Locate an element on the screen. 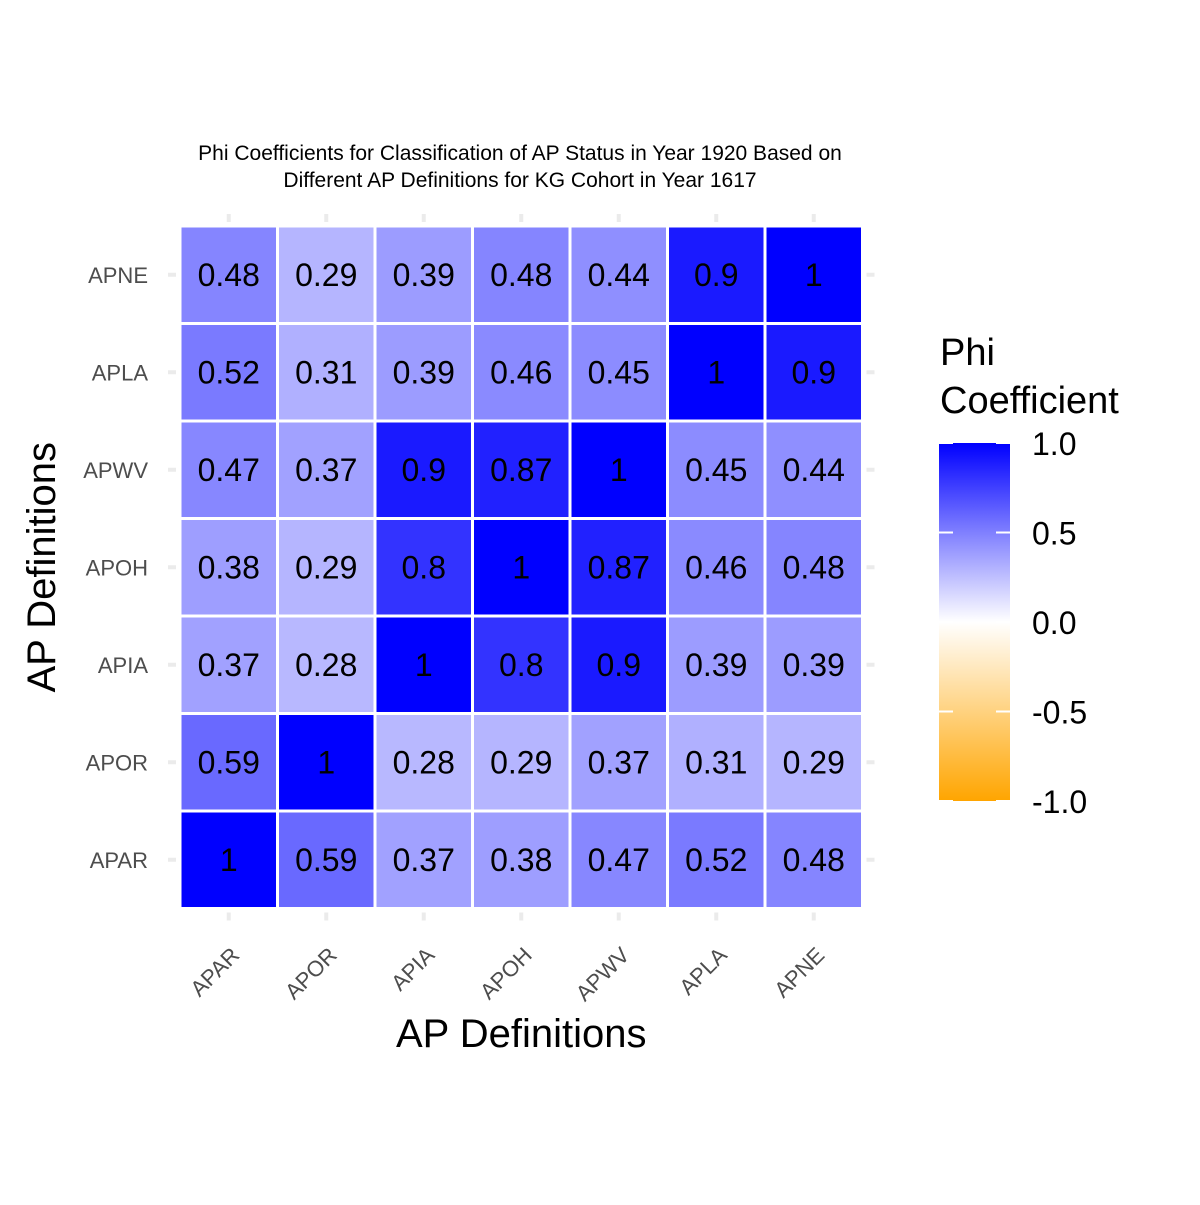  y-tick-label: APWV is located at coordinates (115, 470).